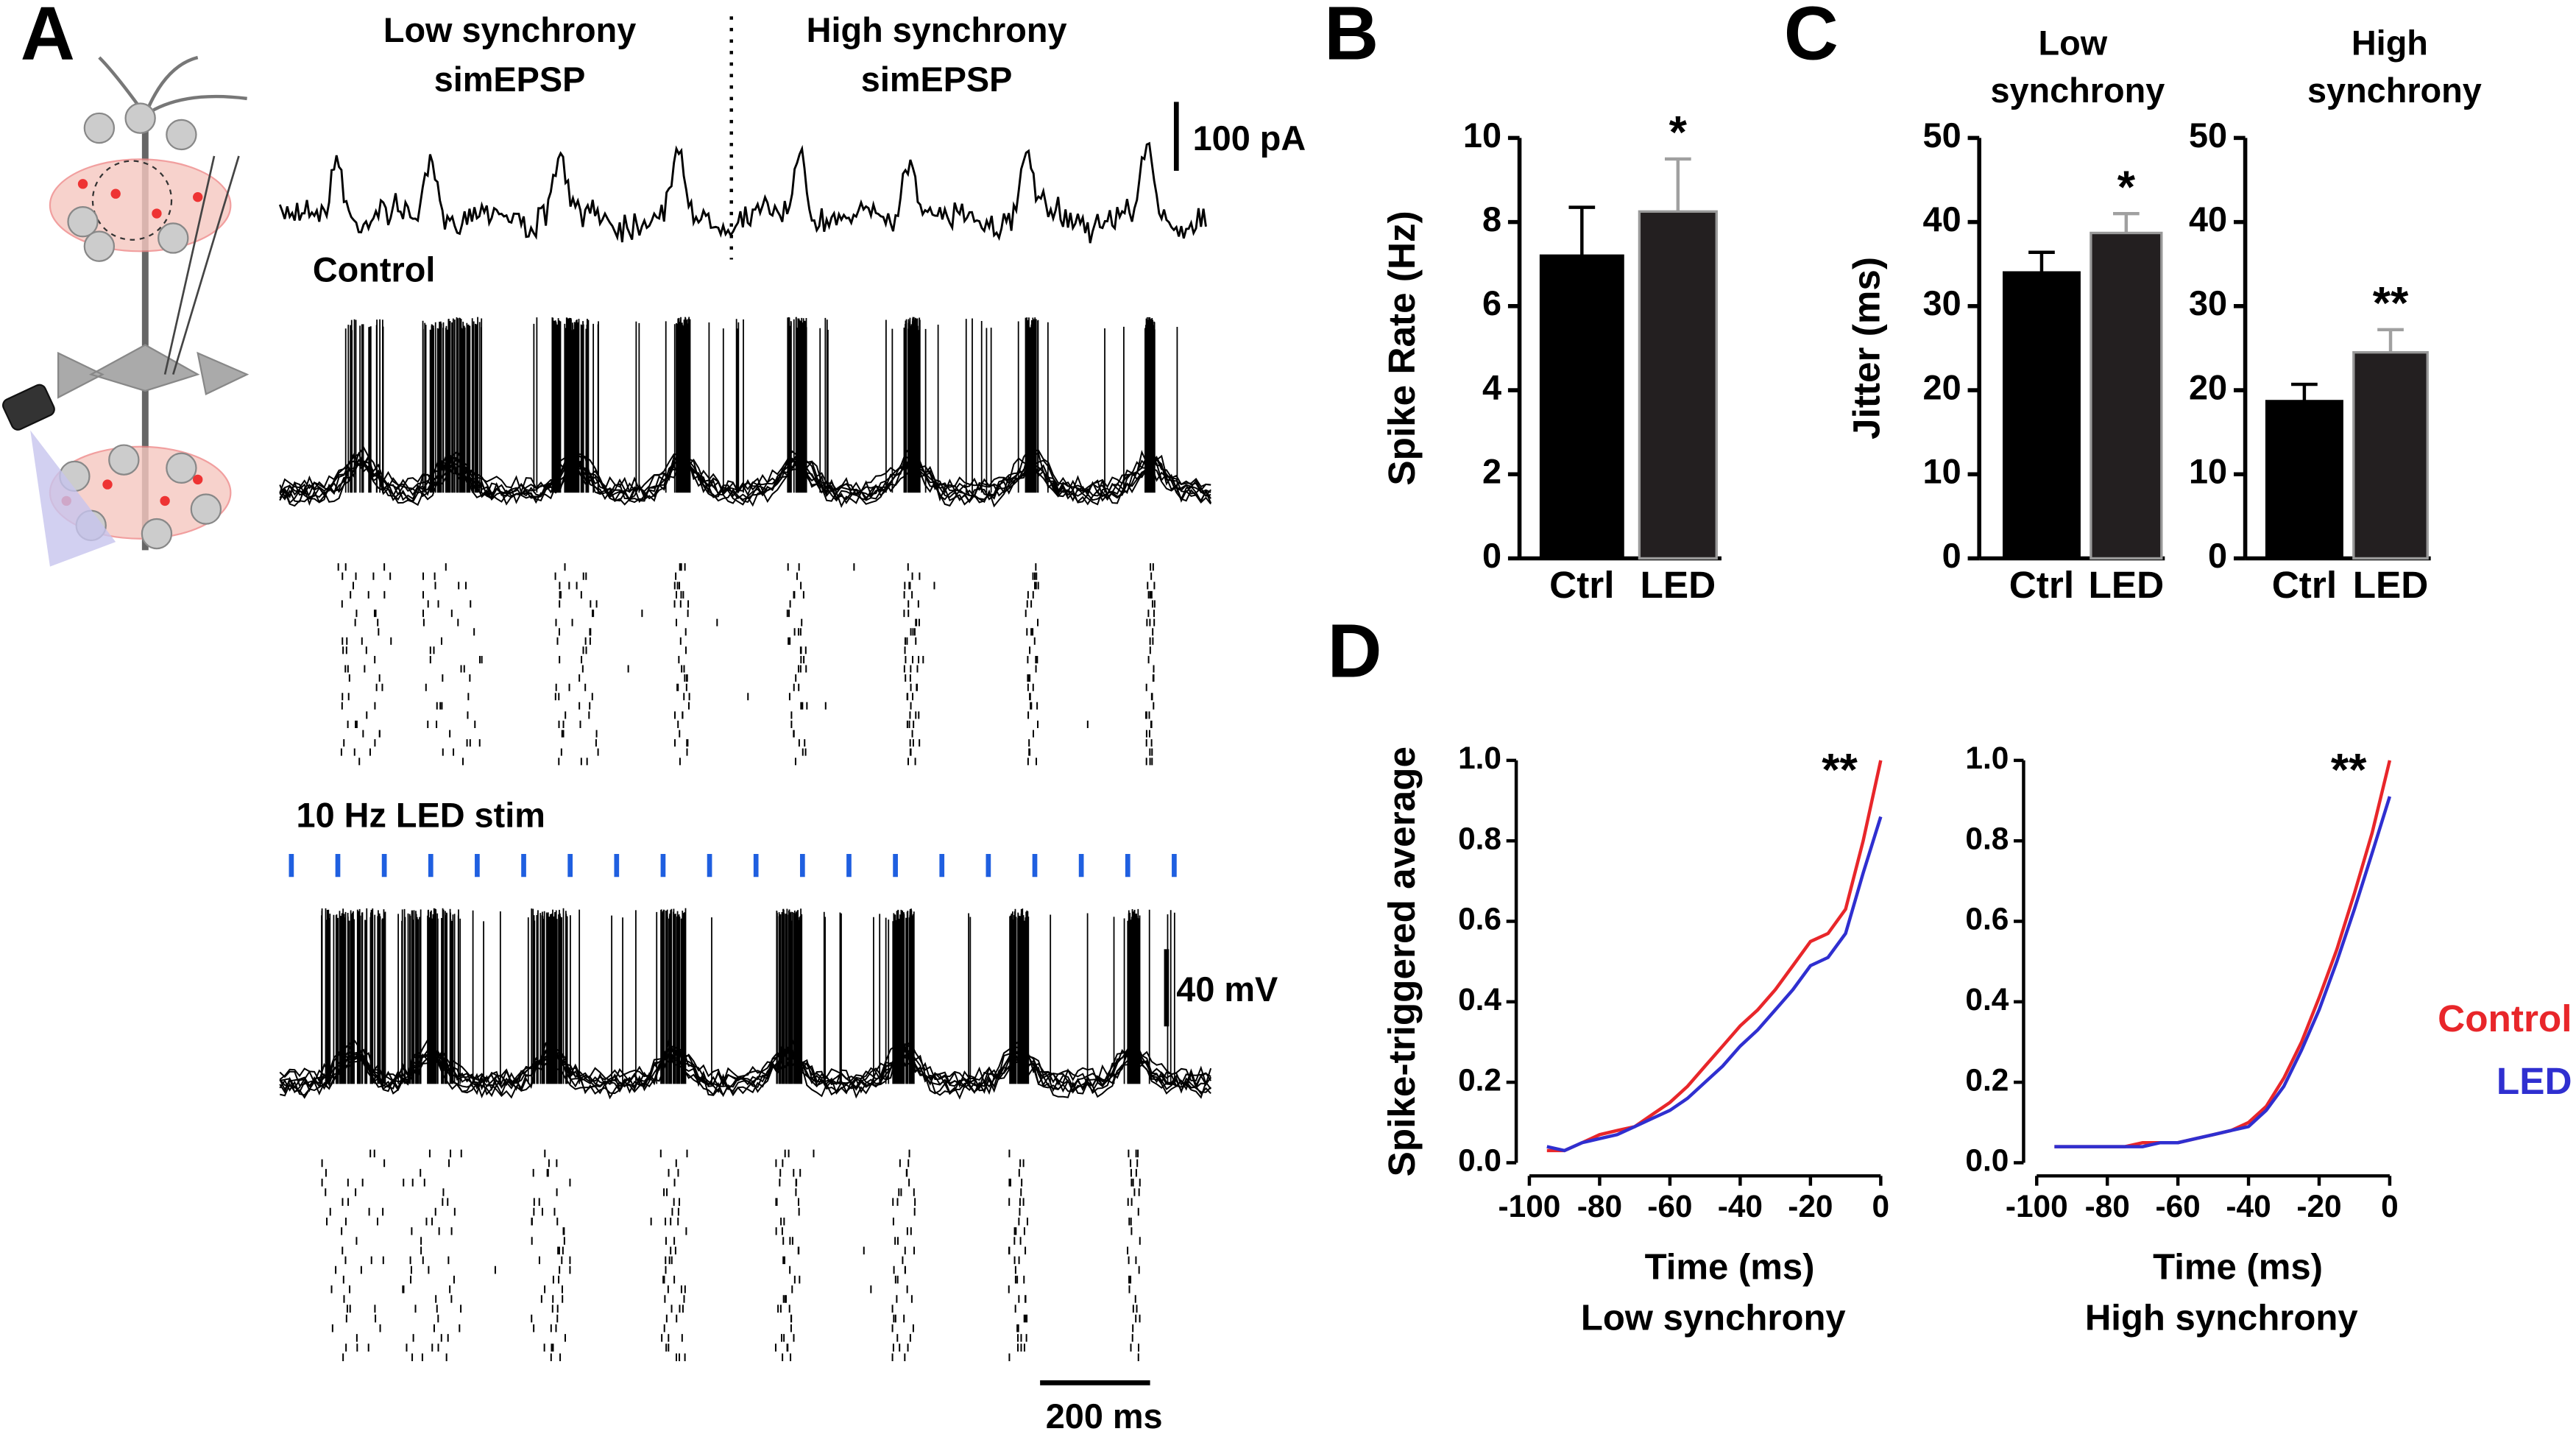 The image size is (2576, 1437). What do you see at coordinates (1491, 303) in the screenshot?
I see `y-tick-label: 6` at bounding box center [1491, 303].